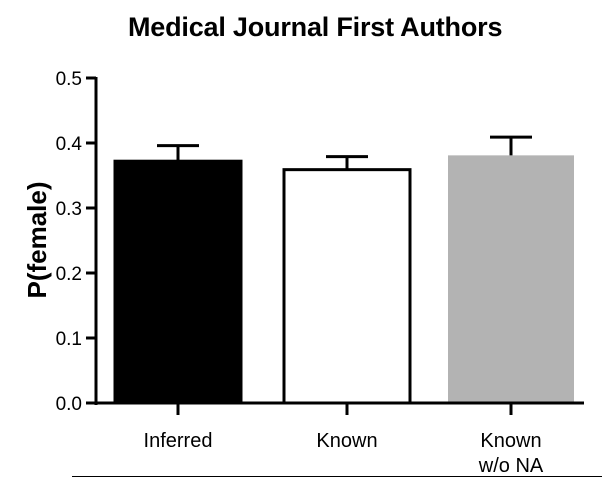  What do you see at coordinates (337, 476) in the screenshot?
I see `bottom-divider` at bounding box center [337, 476].